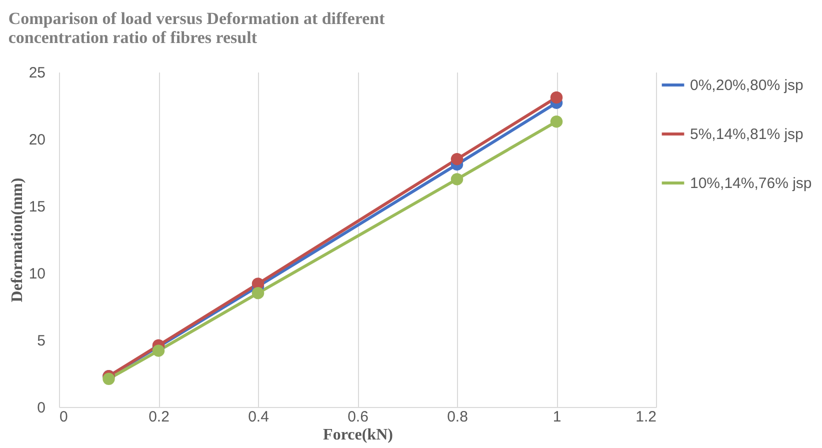 Image resolution: width=822 pixels, height=448 pixels. I want to click on x-tick-label: 0.8, so click(457, 417).